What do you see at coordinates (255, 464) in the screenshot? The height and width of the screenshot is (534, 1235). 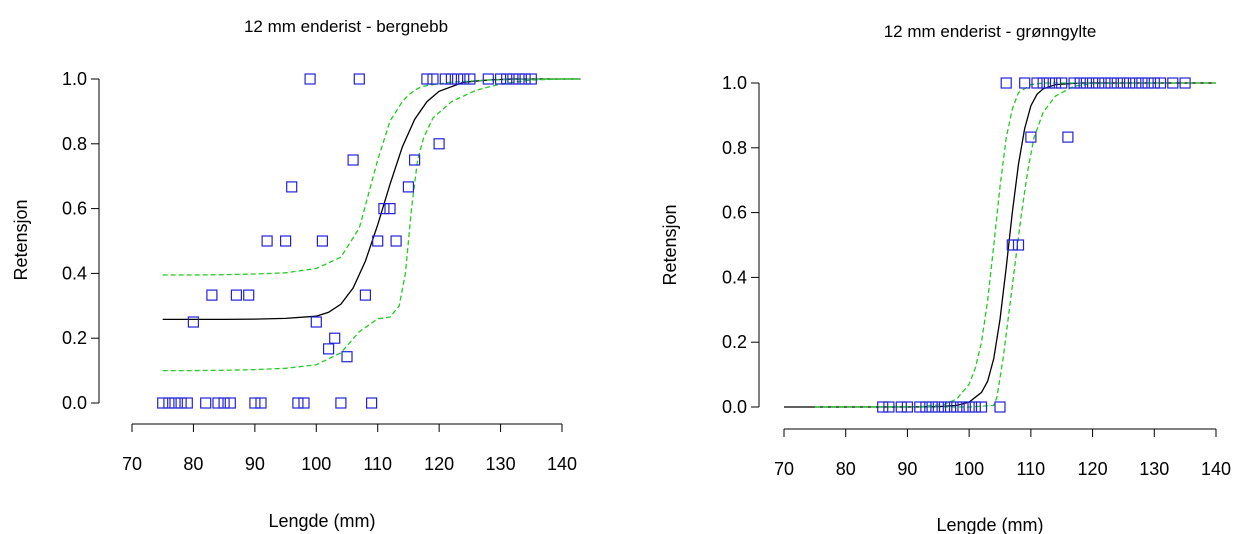 I see `x-tick-label: 90` at bounding box center [255, 464].